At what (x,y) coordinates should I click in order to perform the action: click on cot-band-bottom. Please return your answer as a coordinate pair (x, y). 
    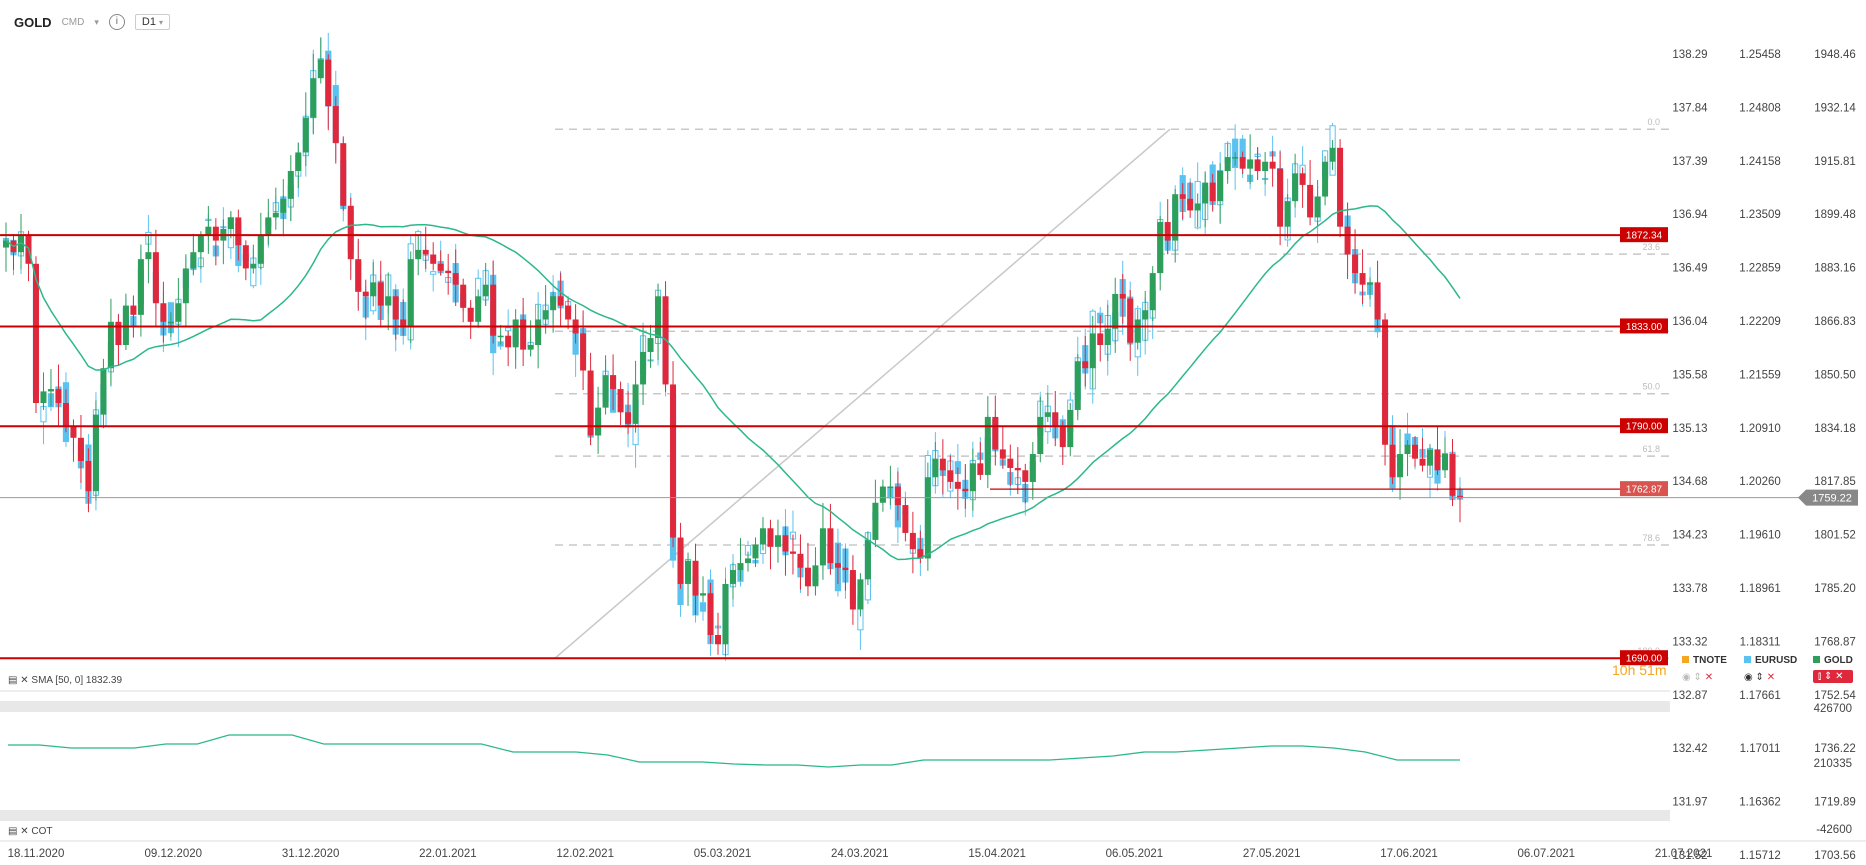
    Looking at the image, I should click on (835, 815).